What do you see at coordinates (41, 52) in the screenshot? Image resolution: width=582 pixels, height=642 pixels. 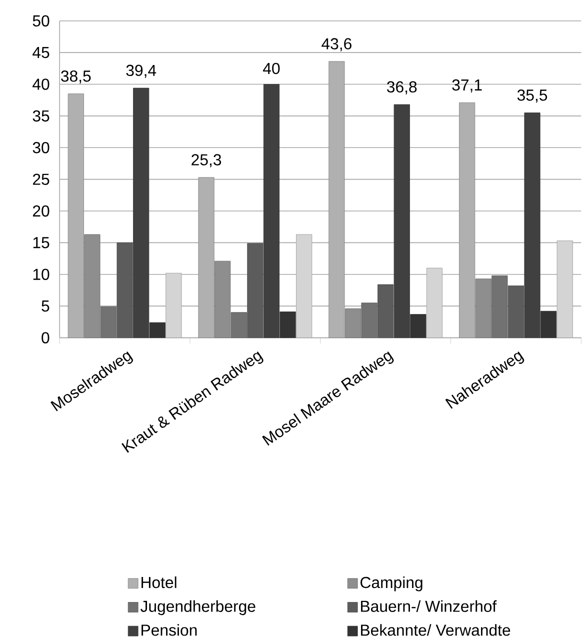 I see `y-tick-label: 45` at bounding box center [41, 52].